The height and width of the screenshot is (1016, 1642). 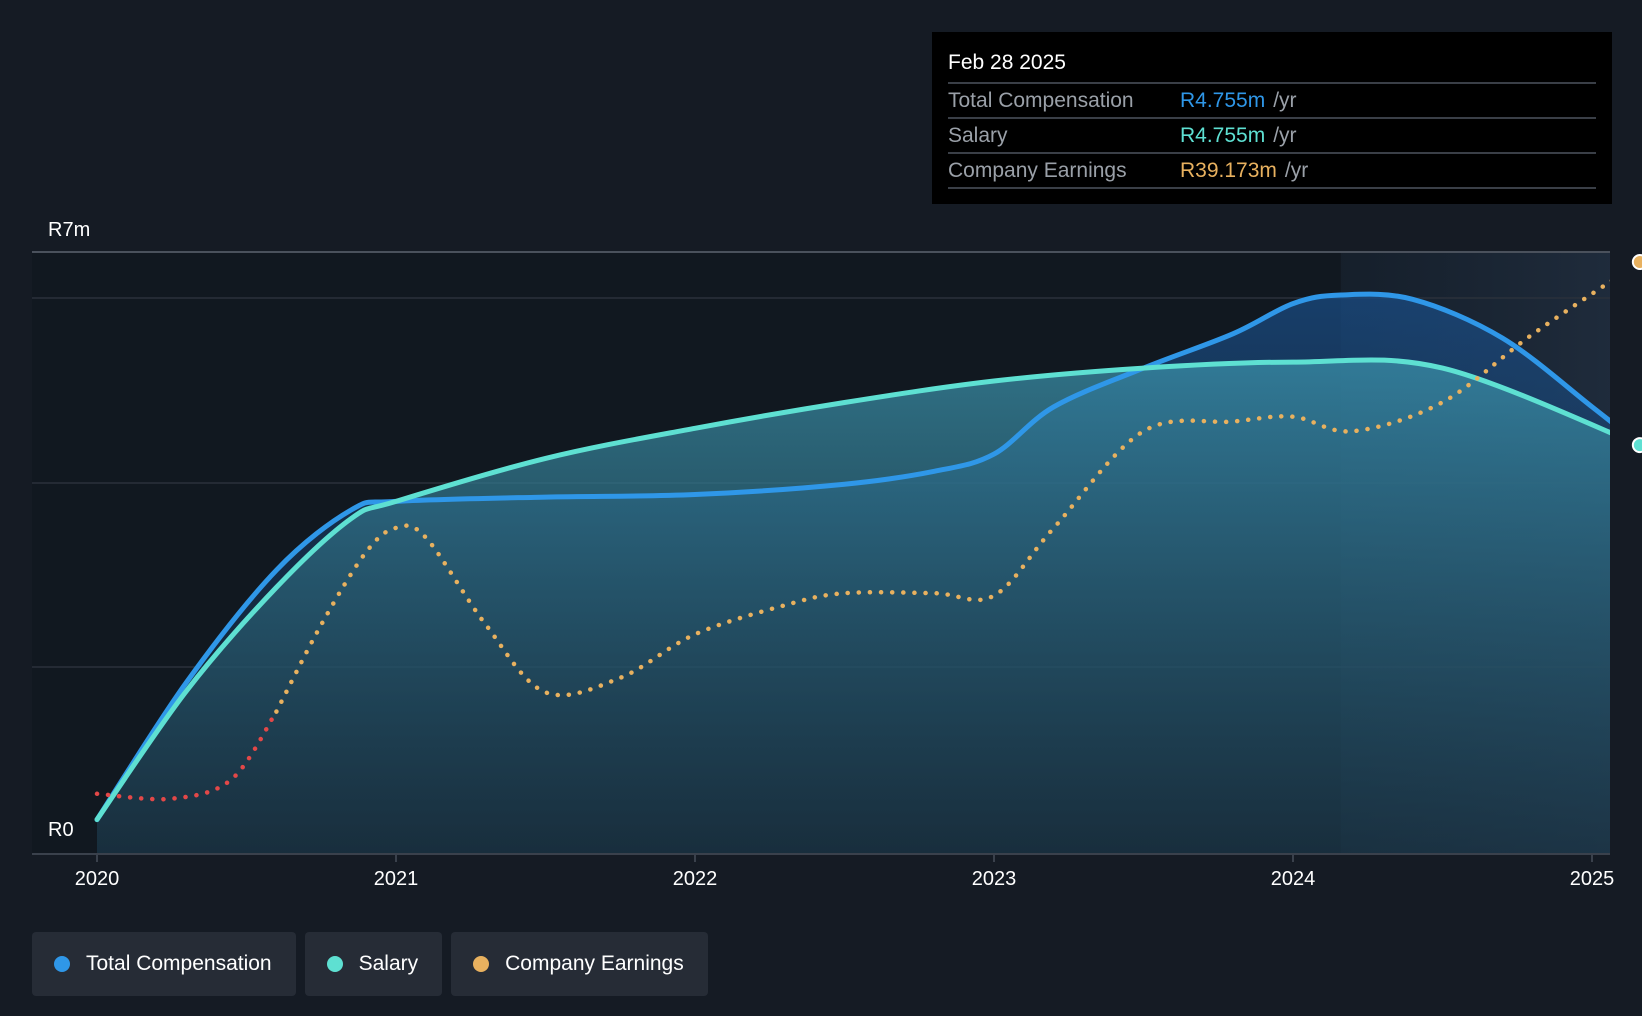 I want to click on tooltip-row-company-earnings: Company Earnings R39.173m /yr, so click(x=1272, y=171).